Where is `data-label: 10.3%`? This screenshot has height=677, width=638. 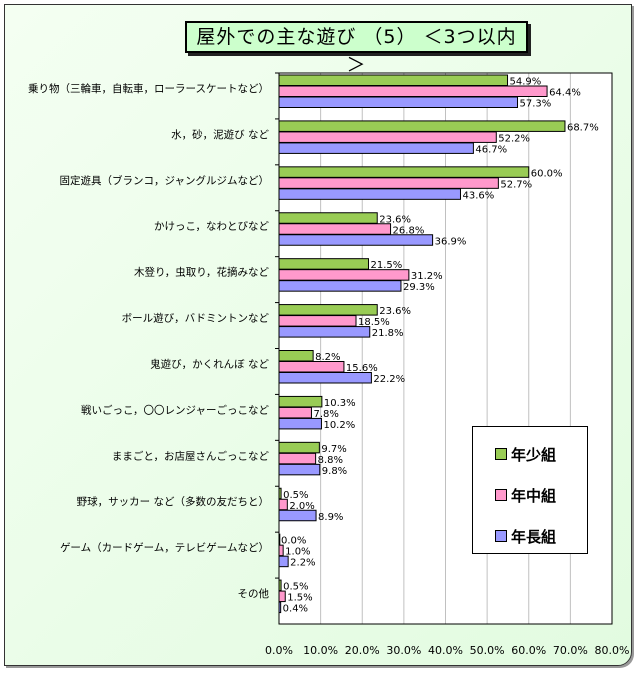
data-label: 10.3% is located at coordinates (340, 403).